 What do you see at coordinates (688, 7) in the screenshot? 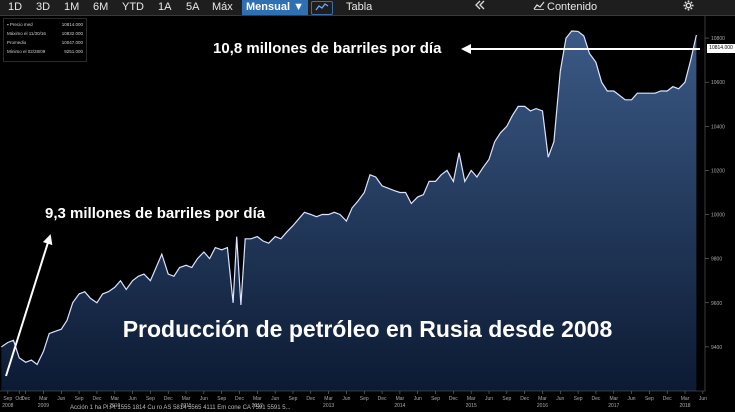
I see `gear-icon` at bounding box center [688, 7].